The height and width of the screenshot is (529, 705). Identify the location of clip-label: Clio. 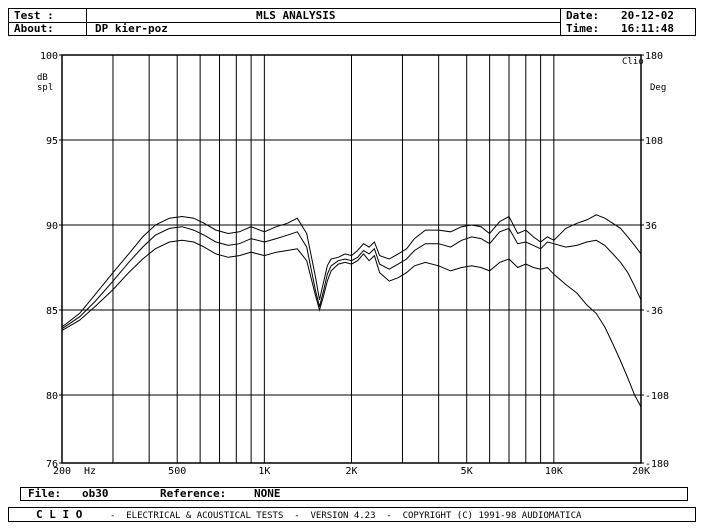
(633, 62).